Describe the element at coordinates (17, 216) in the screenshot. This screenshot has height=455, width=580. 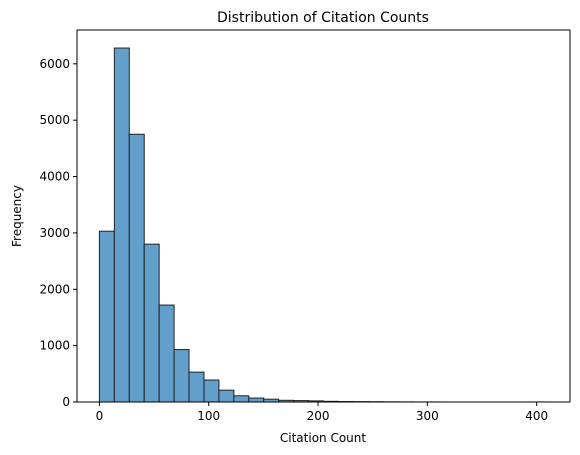
I see `y-axis-label: Frequency` at that location.